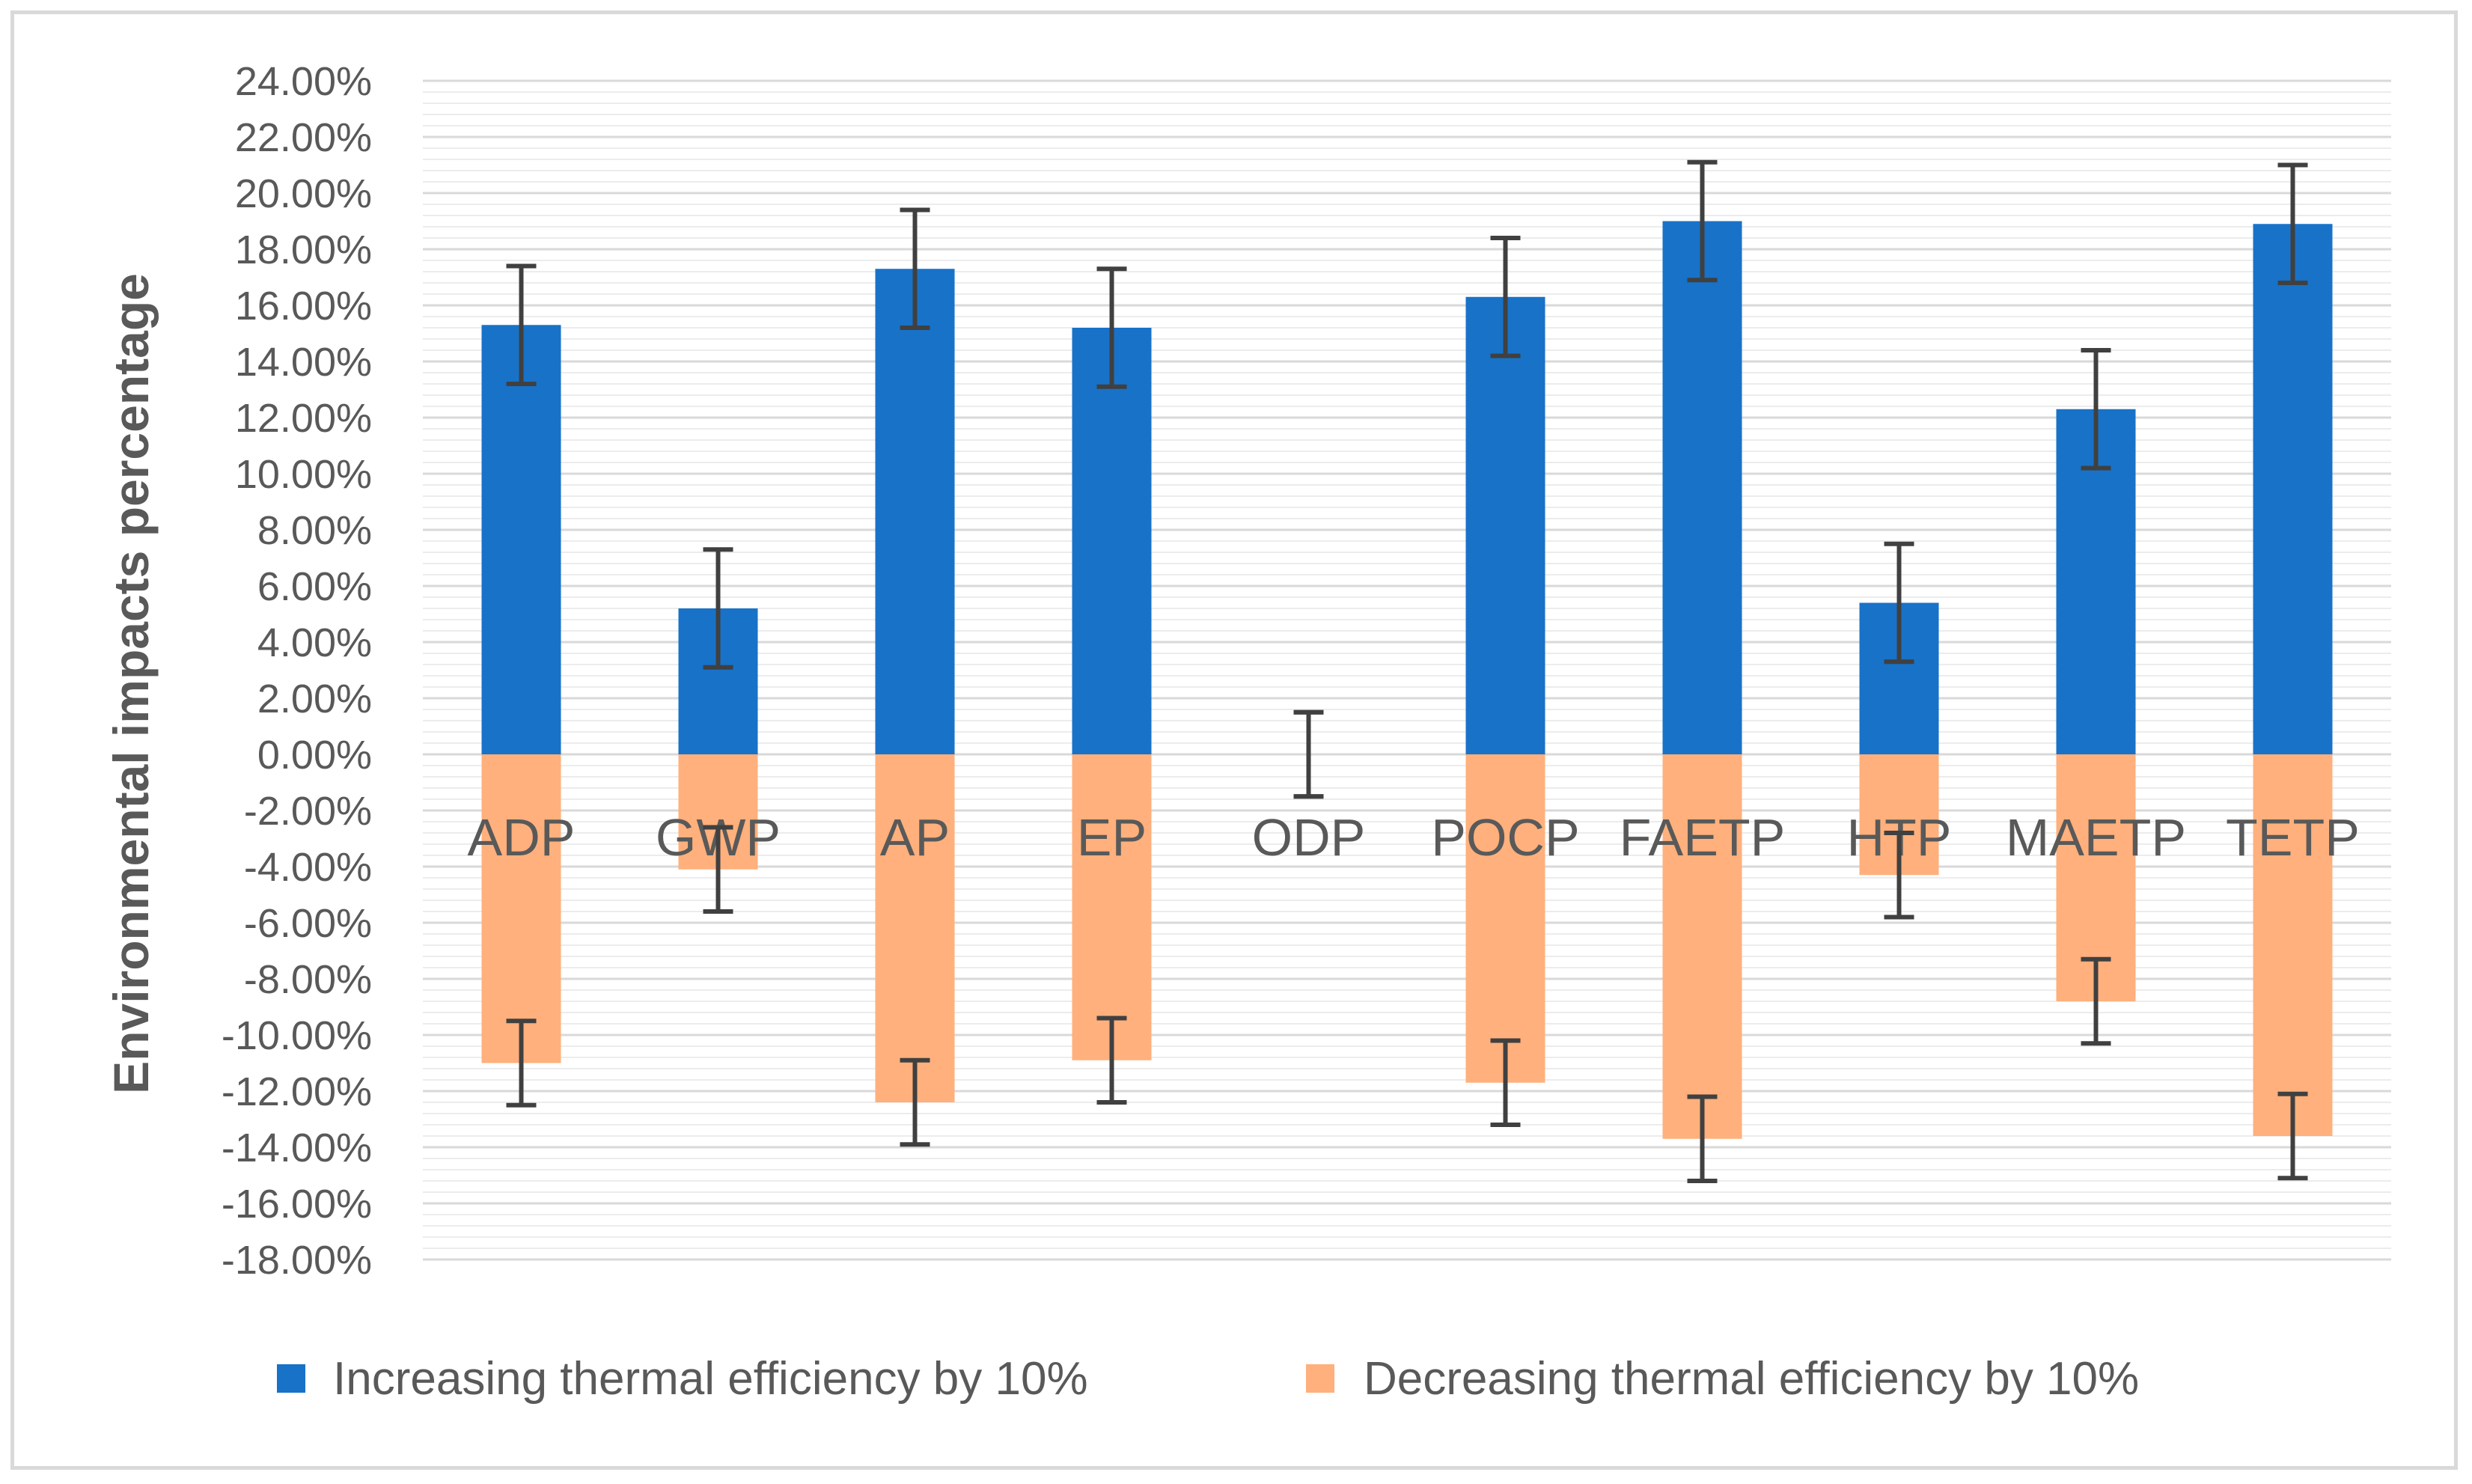 Image resolution: width=2472 pixels, height=1484 pixels. What do you see at coordinates (303, 193) in the screenshot?
I see `y-tick-label: 20.00%` at bounding box center [303, 193].